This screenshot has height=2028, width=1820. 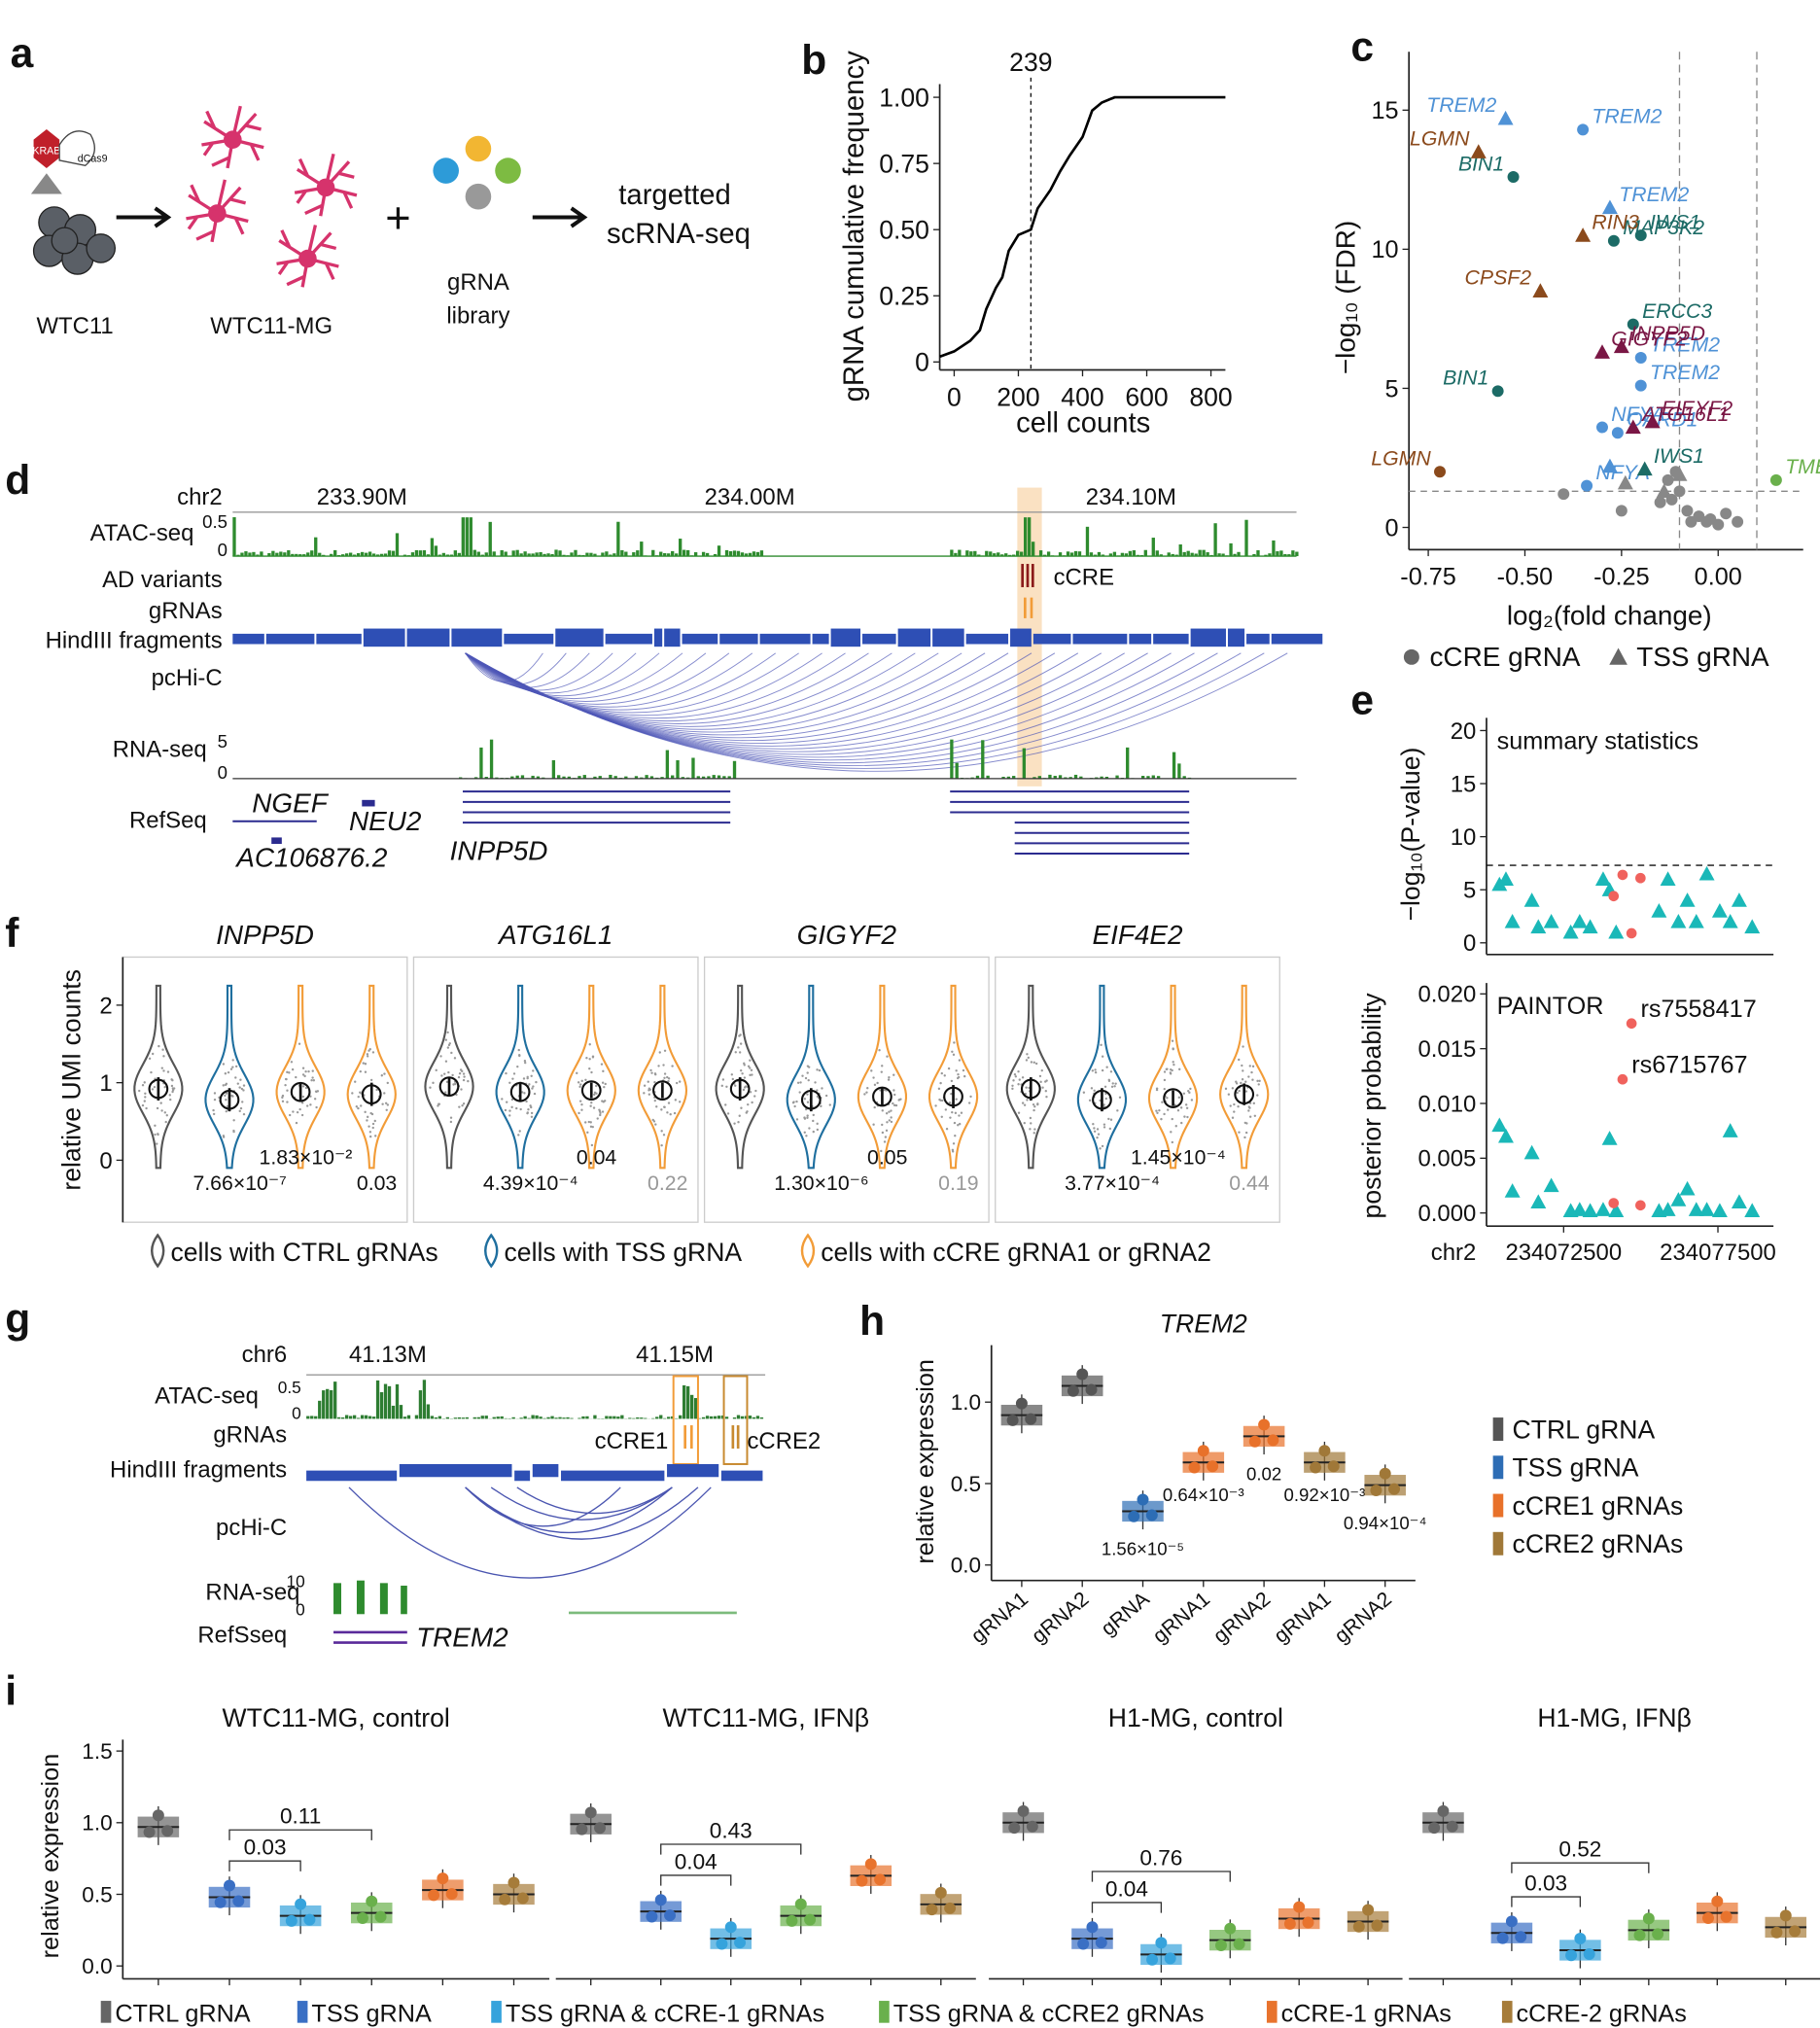 I want to click on position-label: 234.00M, so click(x=750, y=497).